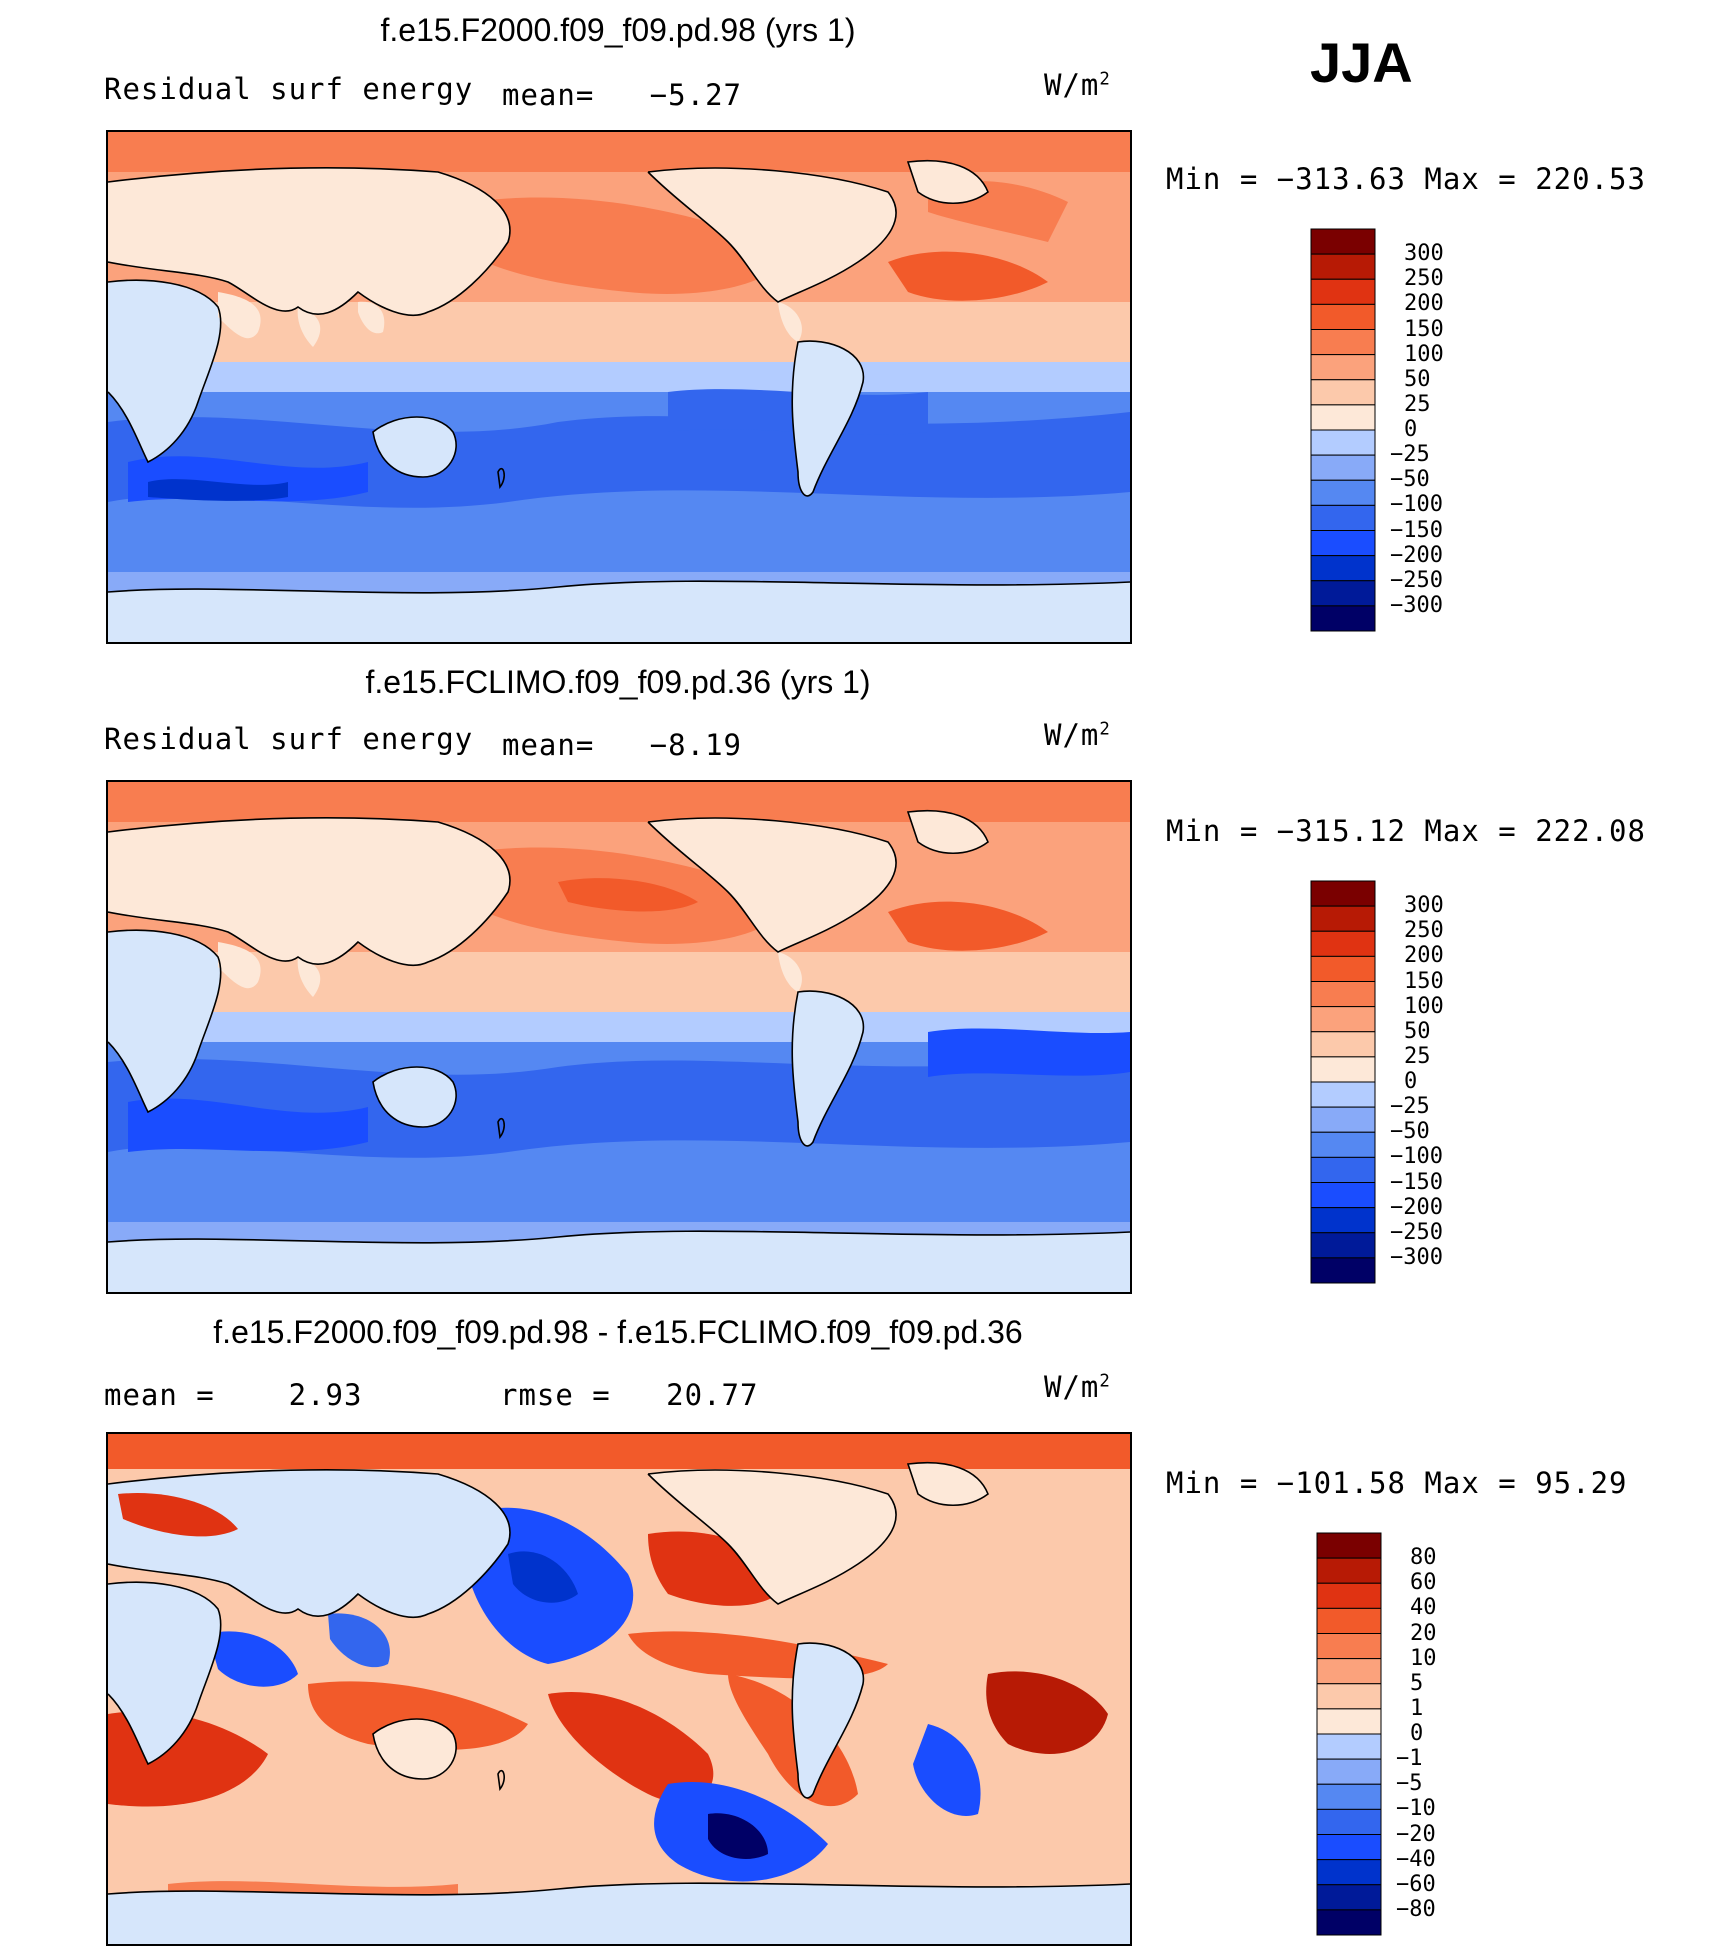  I want to click on colorbar-tick-label: 40, so click(1423, 1608).